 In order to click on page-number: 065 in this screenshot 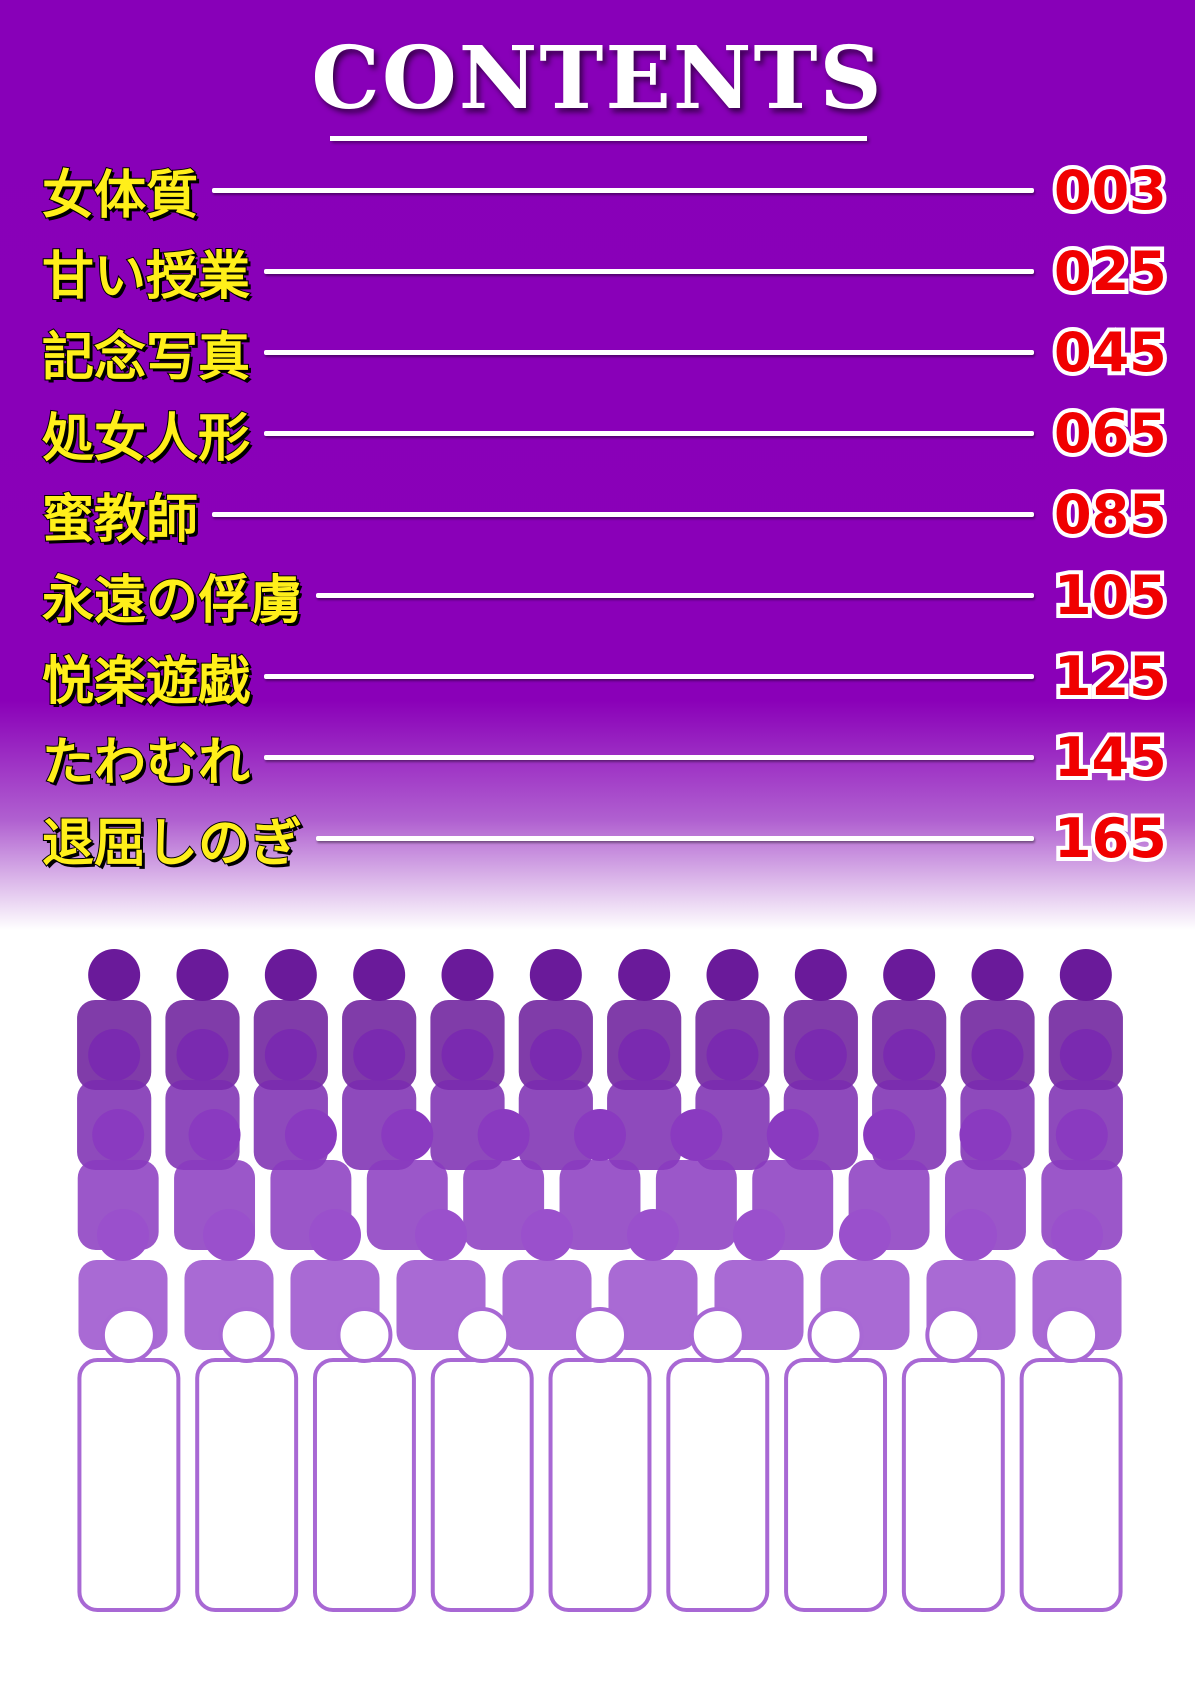, I will do `click(1110, 433)`.